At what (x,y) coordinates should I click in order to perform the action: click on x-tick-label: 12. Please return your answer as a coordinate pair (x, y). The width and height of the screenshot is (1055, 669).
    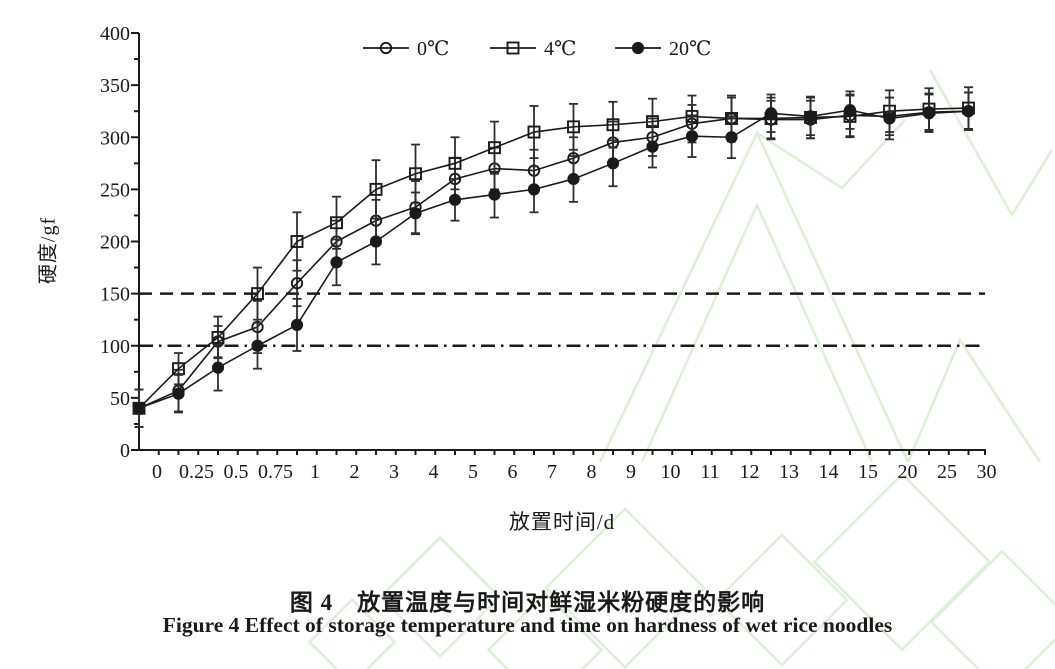
    Looking at the image, I should click on (750, 472).